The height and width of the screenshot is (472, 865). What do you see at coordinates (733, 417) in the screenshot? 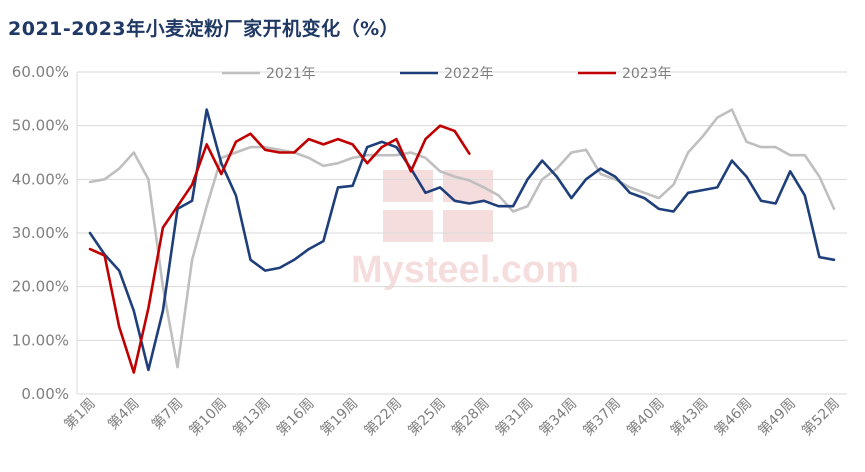
I see `x-tick-label: 第46周` at bounding box center [733, 417].